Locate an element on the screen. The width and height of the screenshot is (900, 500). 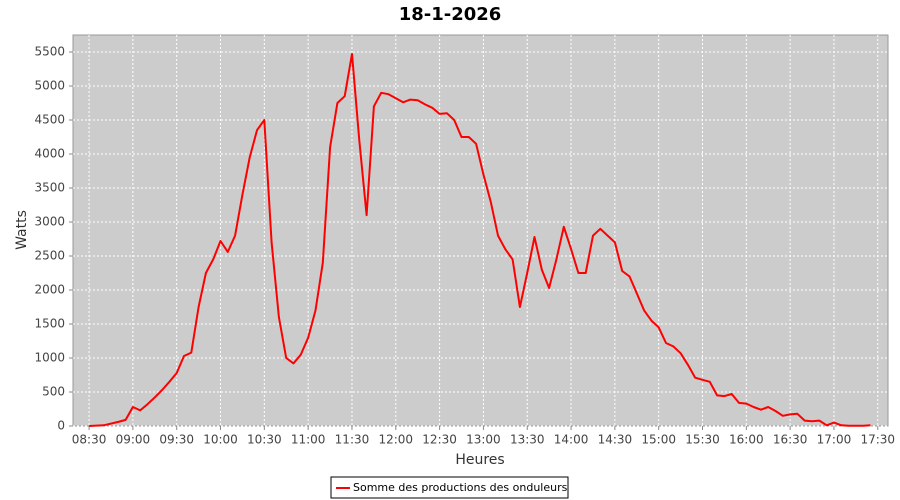
x-tick-label: 13:30 is located at coordinates (527, 440).